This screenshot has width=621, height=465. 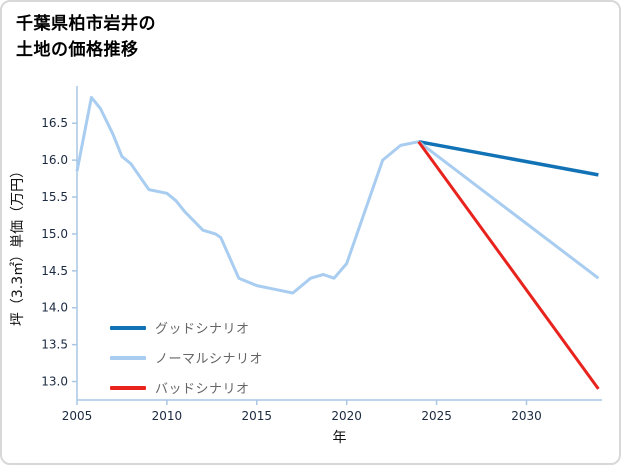 What do you see at coordinates (86, 24) in the screenshot?
I see `chart-title-line1: 千葉県柏市岩井の` at bounding box center [86, 24].